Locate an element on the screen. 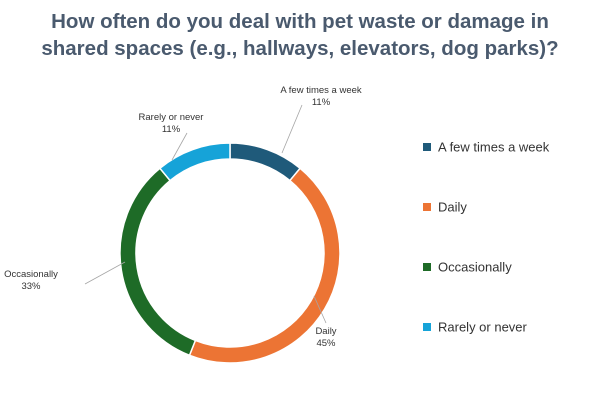  leader-line-occasionally is located at coordinates (105, 273).